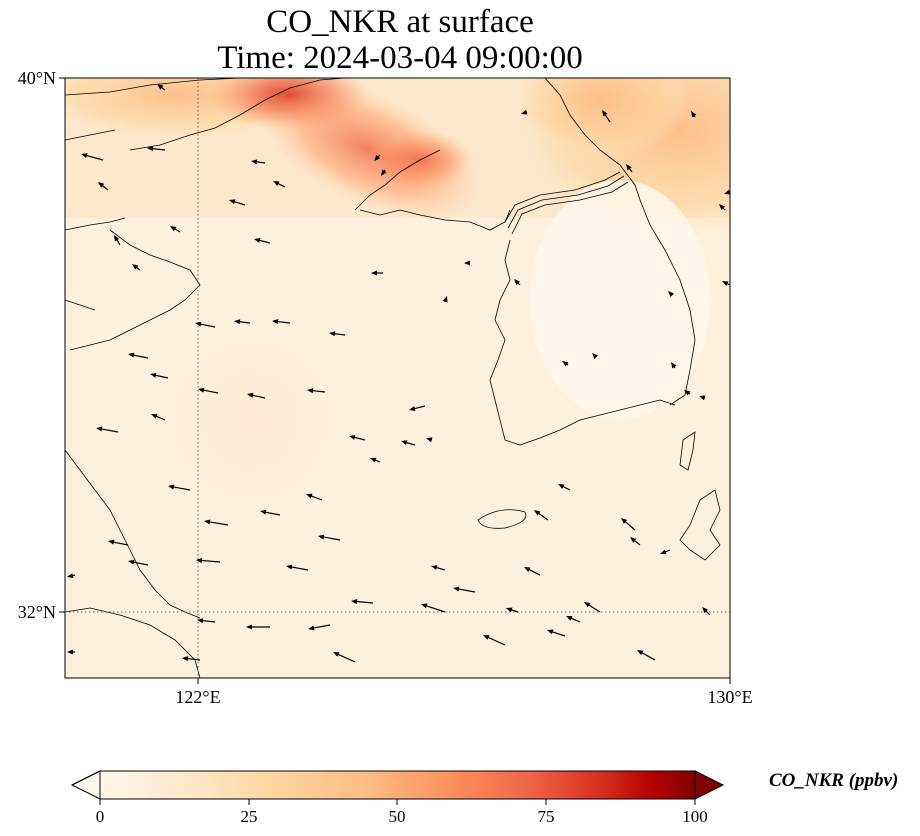 This screenshot has width=920, height=836. What do you see at coordinates (249, 816) in the screenshot?
I see `colorbar-tick-25: 25` at bounding box center [249, 816].